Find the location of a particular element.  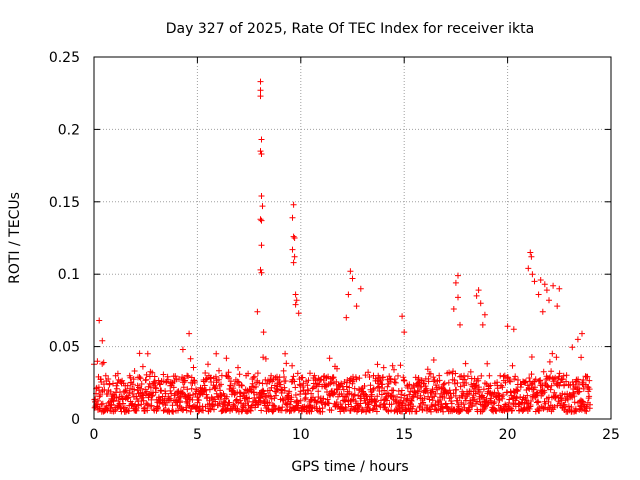

y-tick-label: 0.1 is located at coordinates (69, 275).